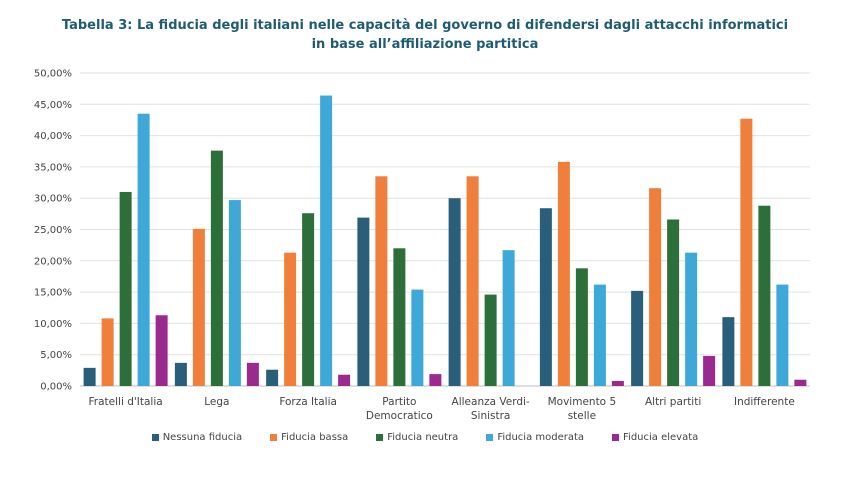 The height and width of the screenshot is (480, 850). I want to click on legend-item: Fiducia bassa, so click(309, 437).